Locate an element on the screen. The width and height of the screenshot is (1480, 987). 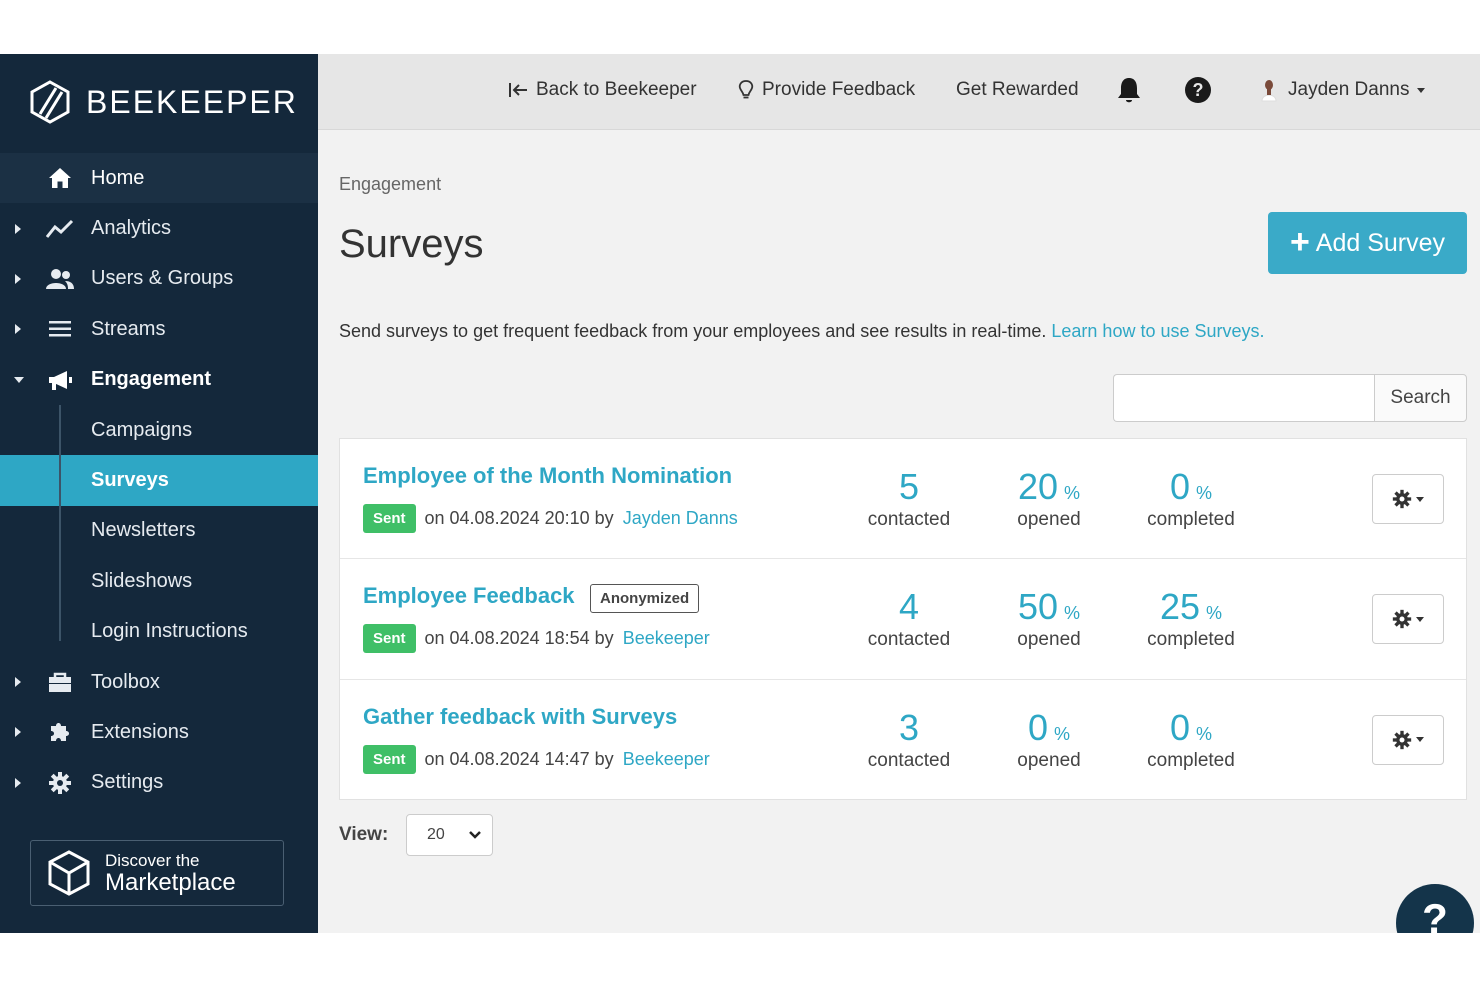
sidebar-item-newsletters: Newsletters is located at coordinates (159, 531).